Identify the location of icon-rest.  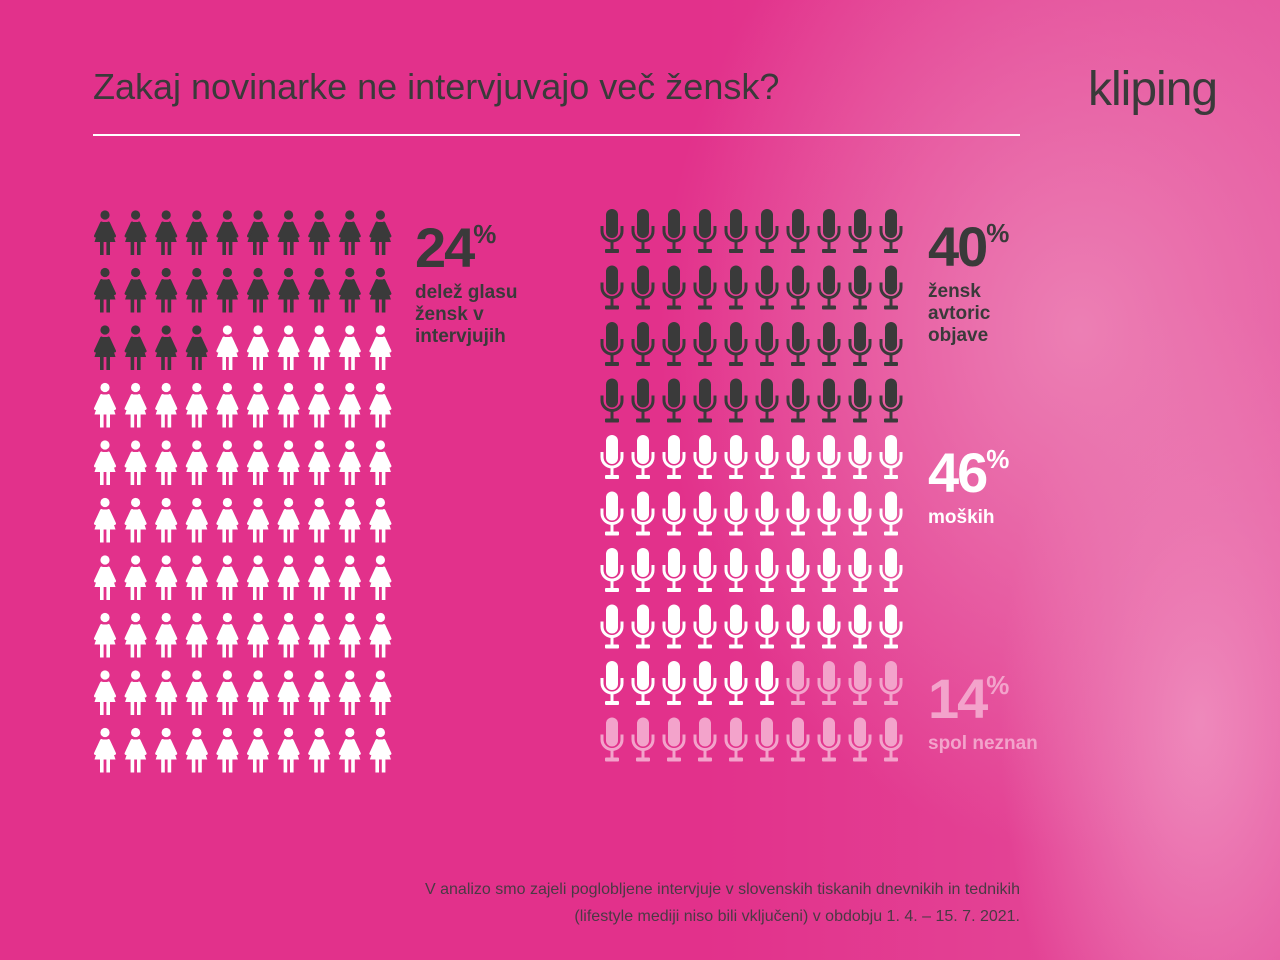
(243, 549).